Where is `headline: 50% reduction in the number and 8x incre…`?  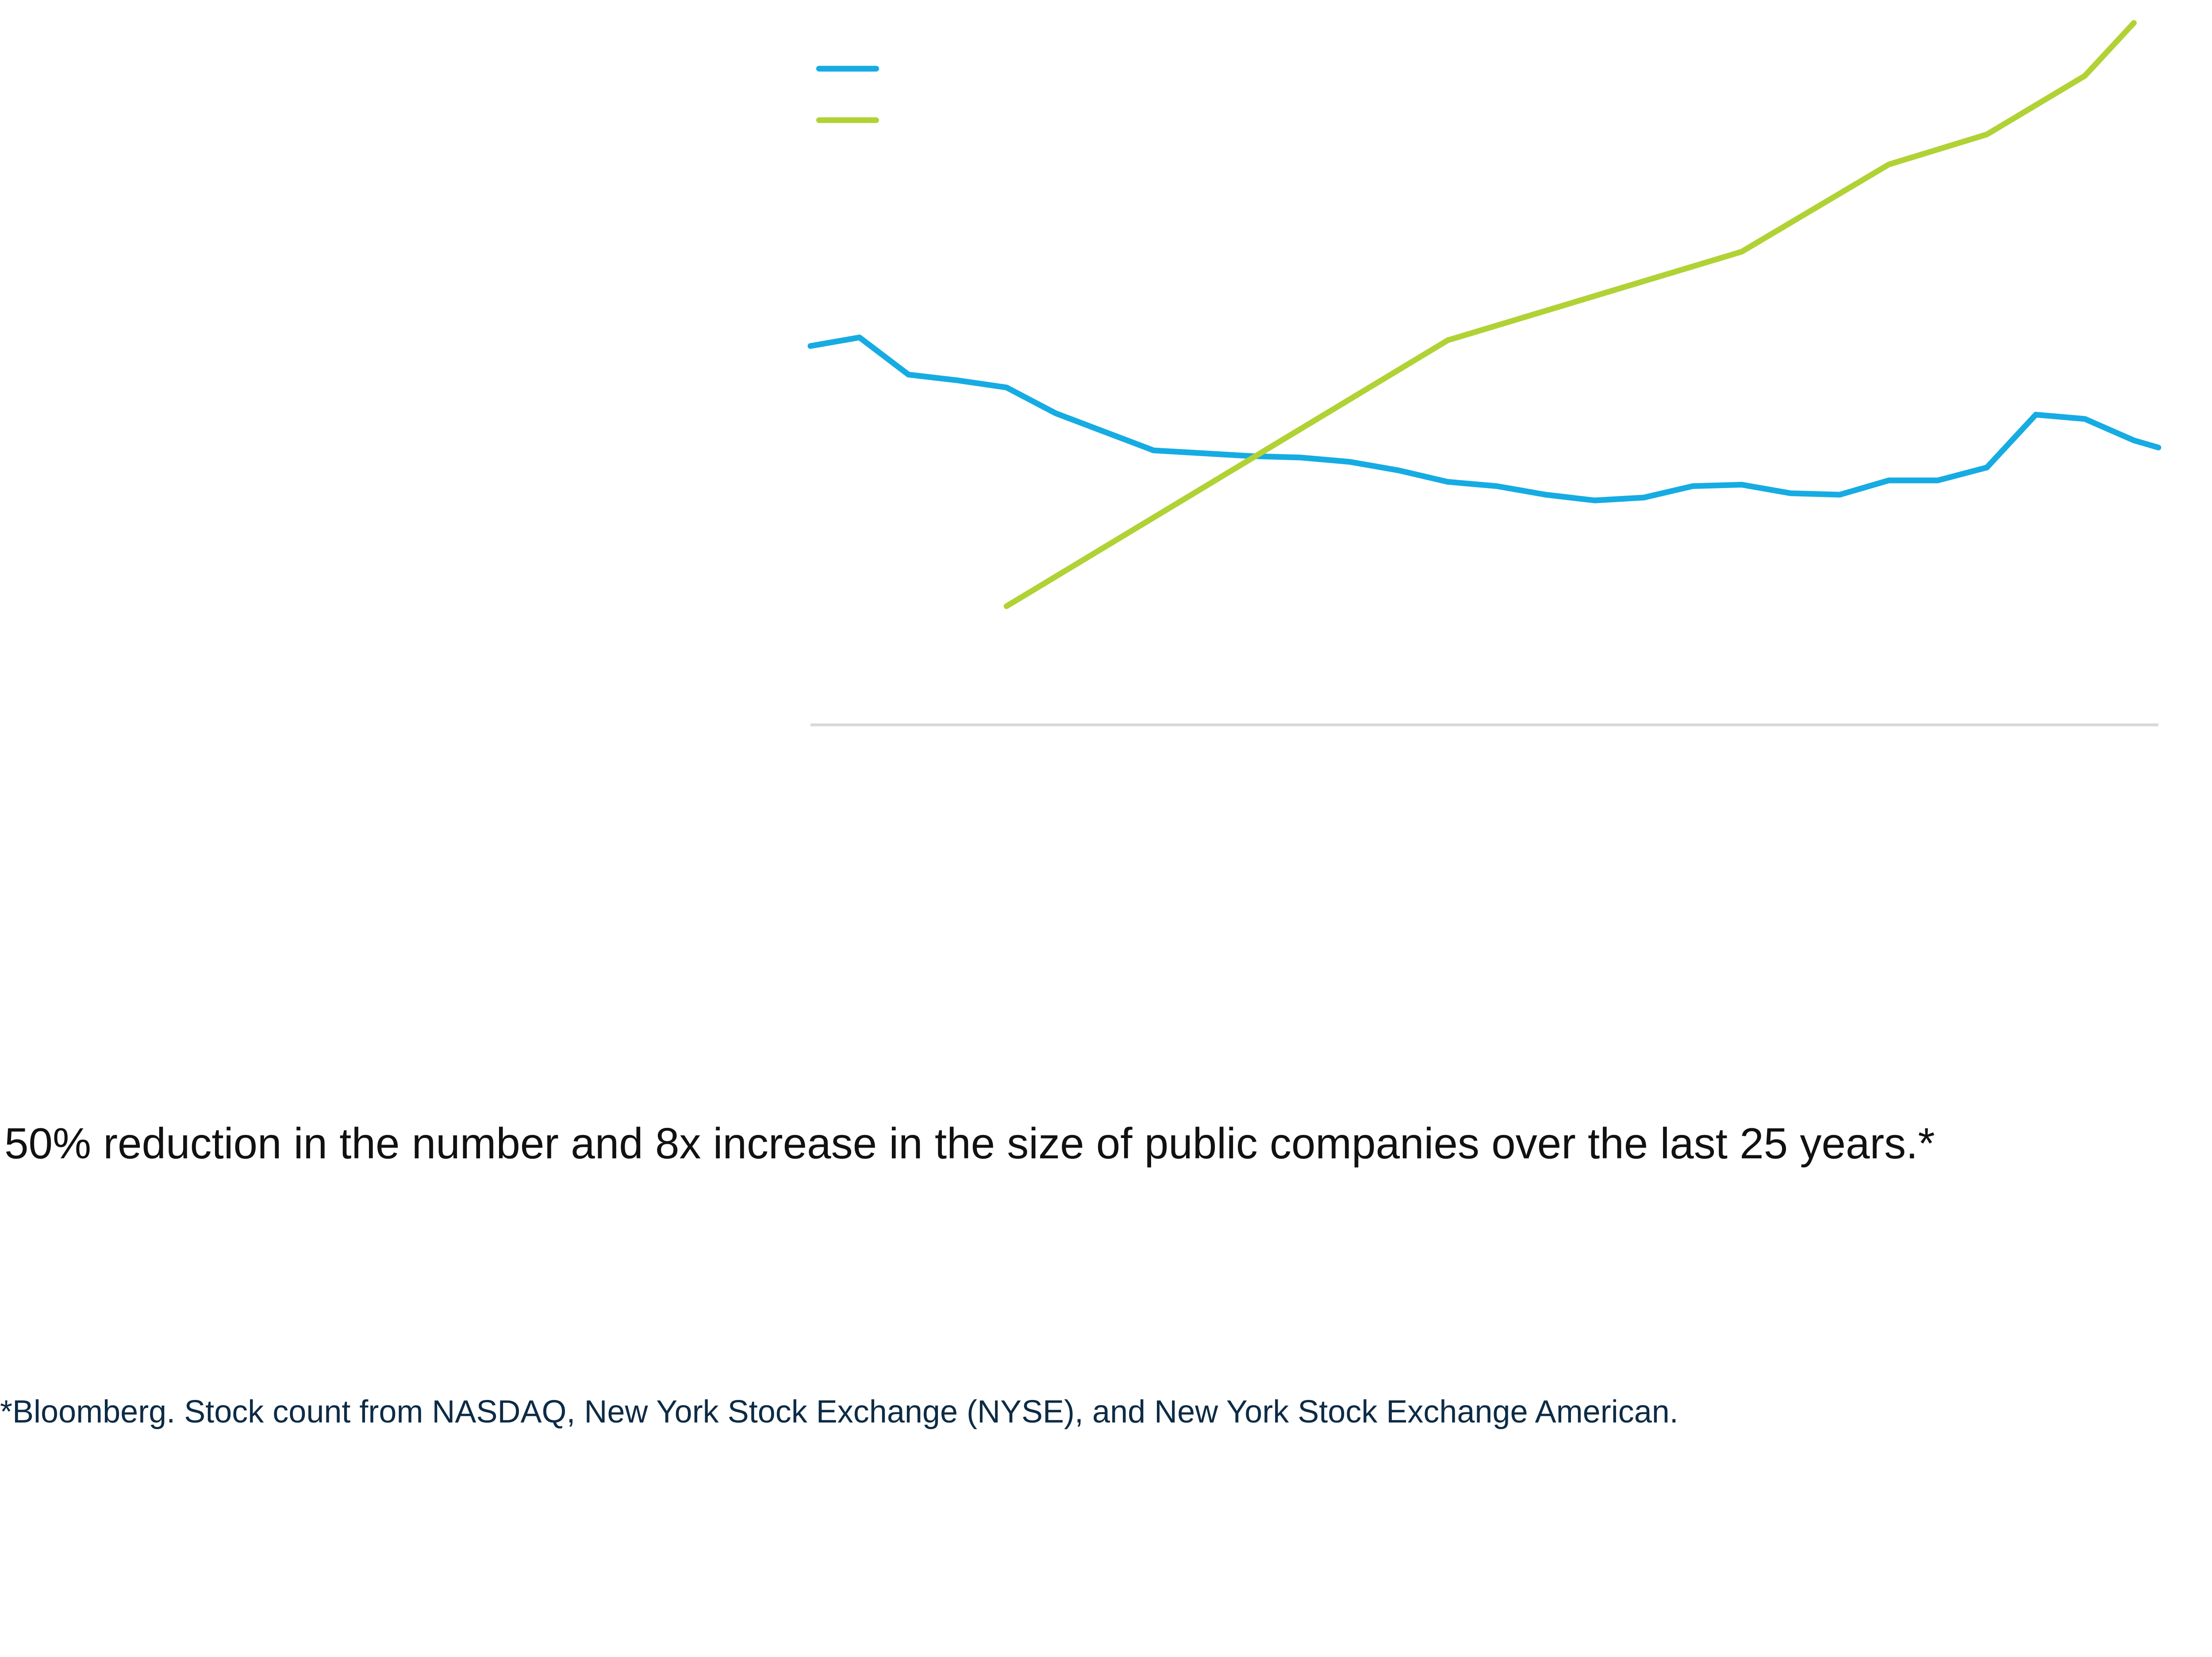 headline: 50% reduction in the number and 8x incre… is located at coordinates (970, 1143).